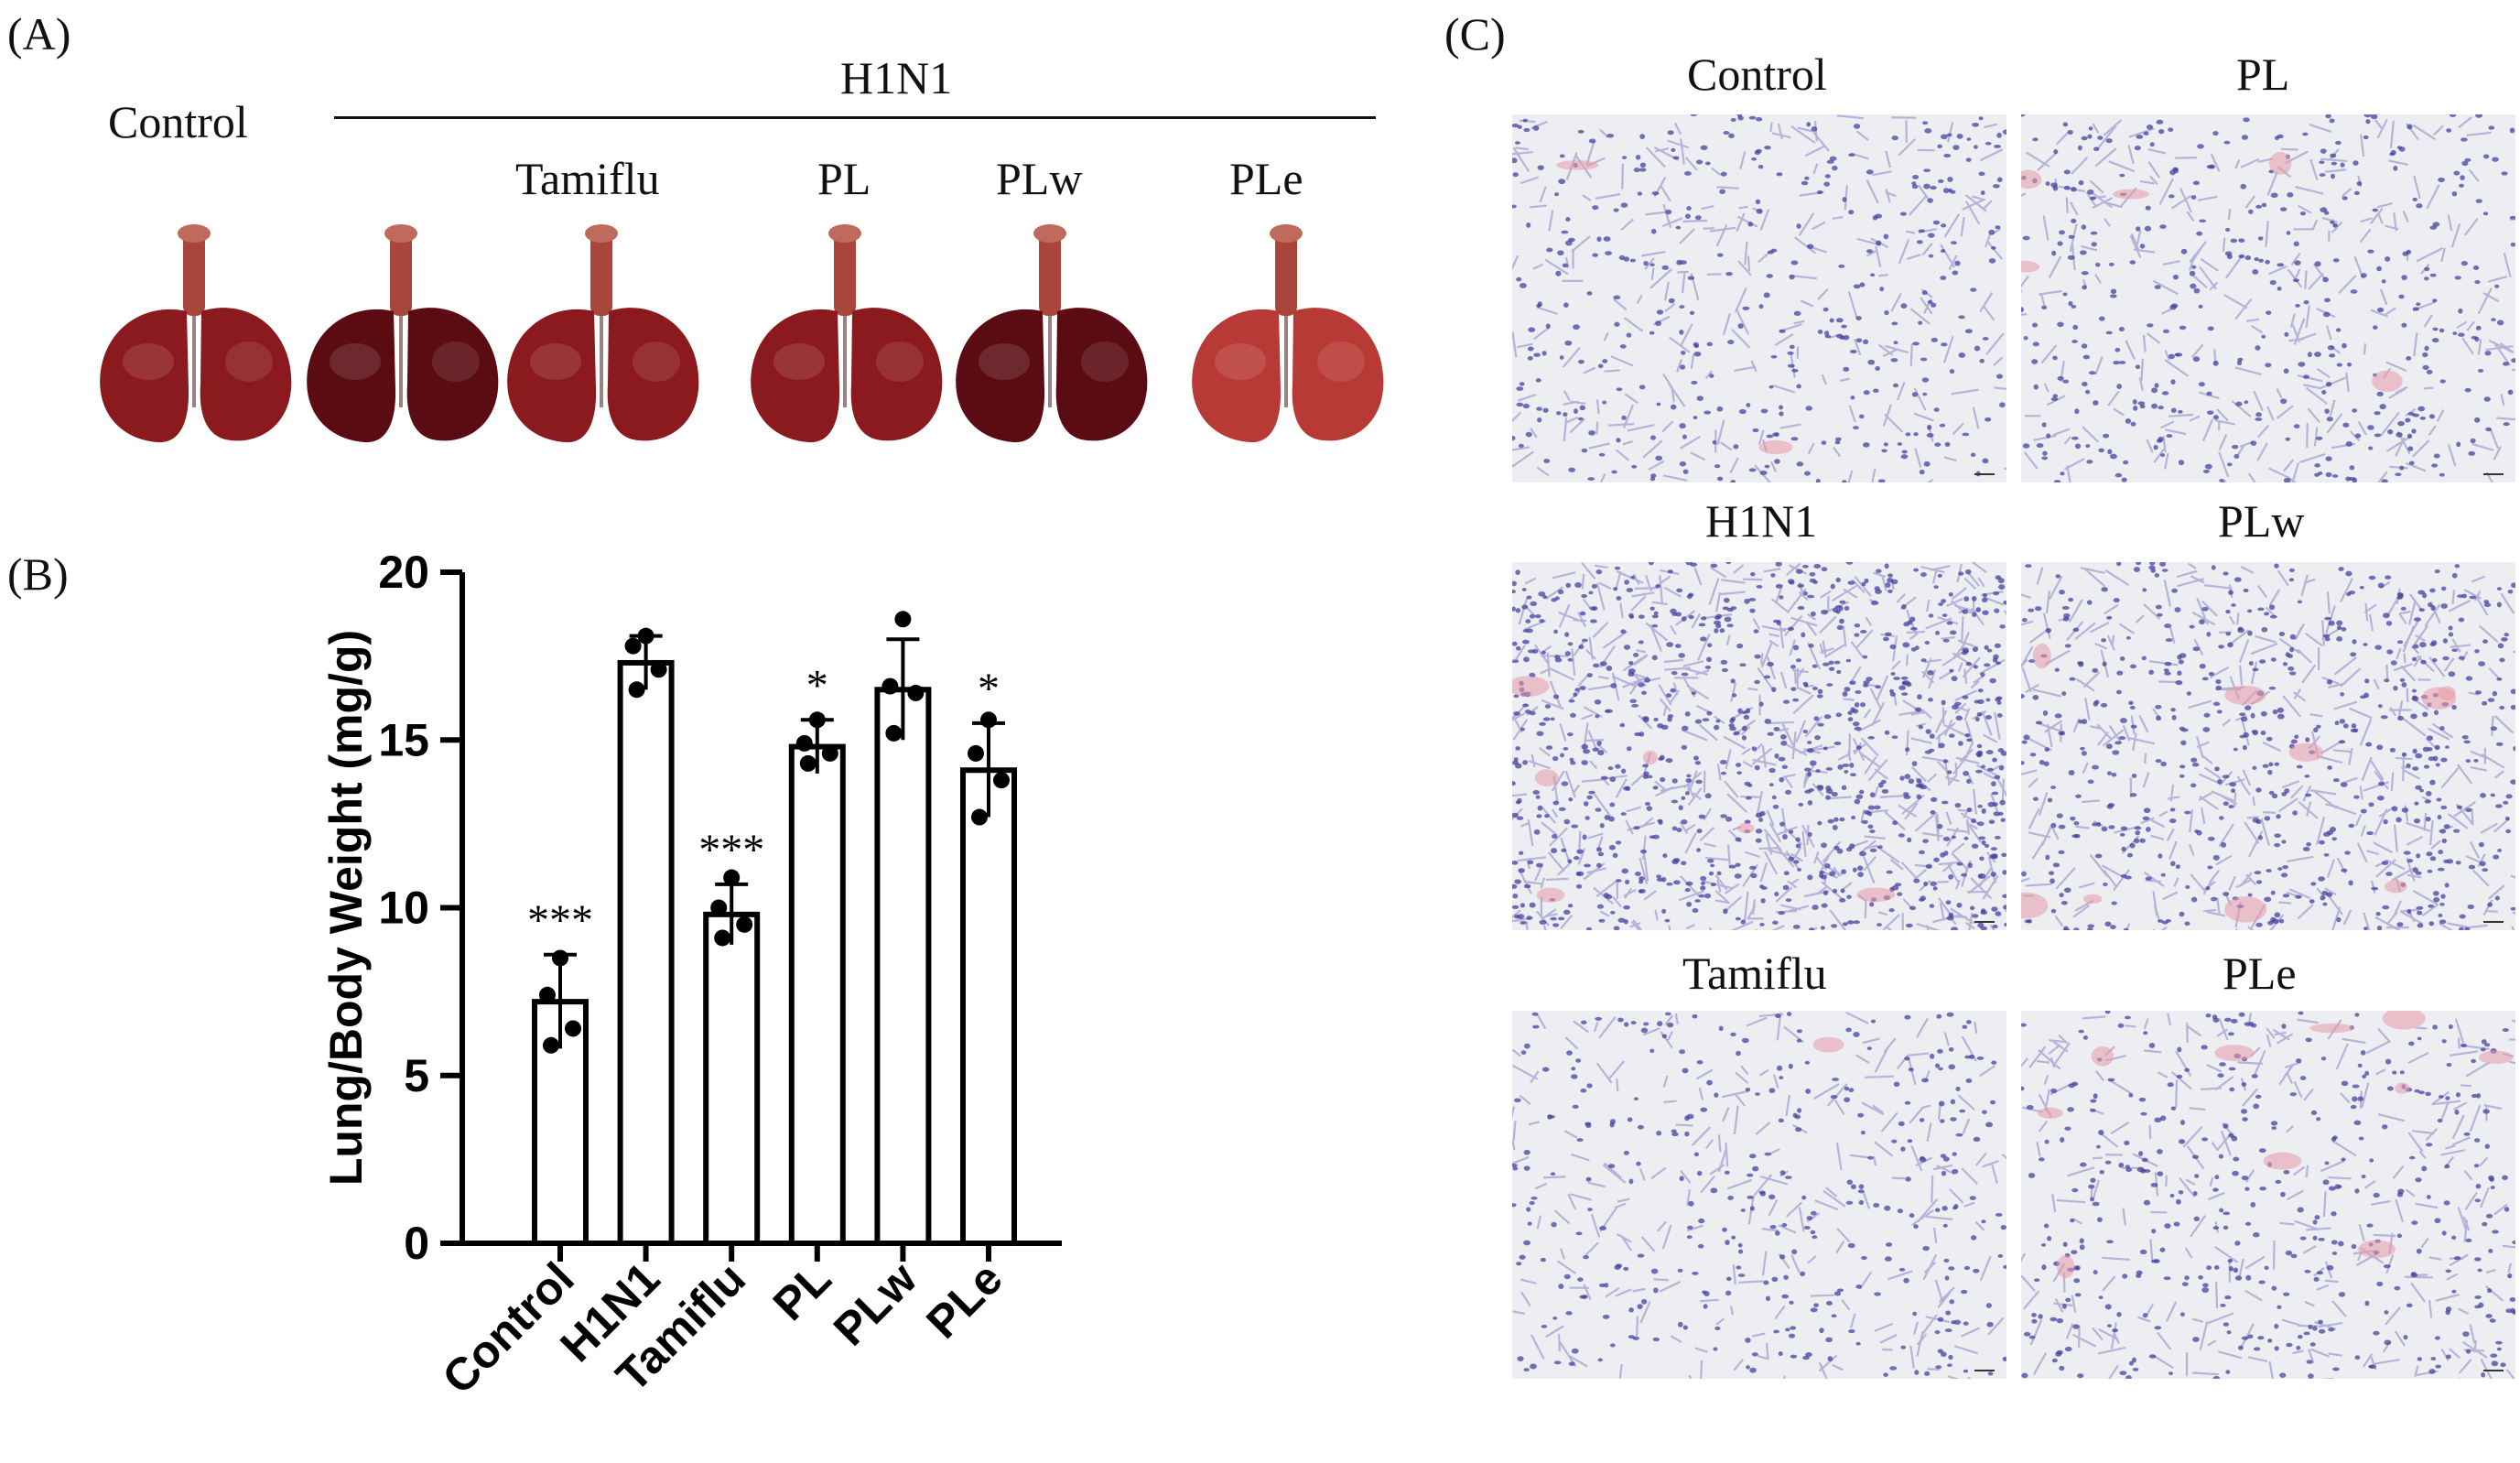  Describe the element at coordinates (1039, 178) in the screenshot. I see `lung-label-plw: PLw` at that location.